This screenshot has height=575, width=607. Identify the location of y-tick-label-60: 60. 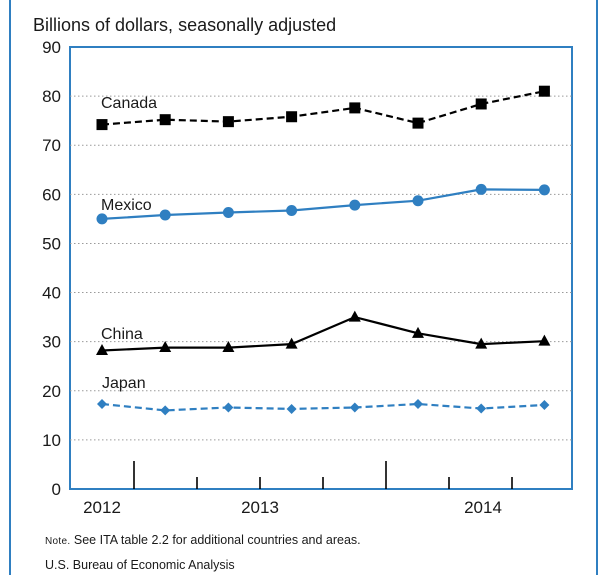
(51, 194).